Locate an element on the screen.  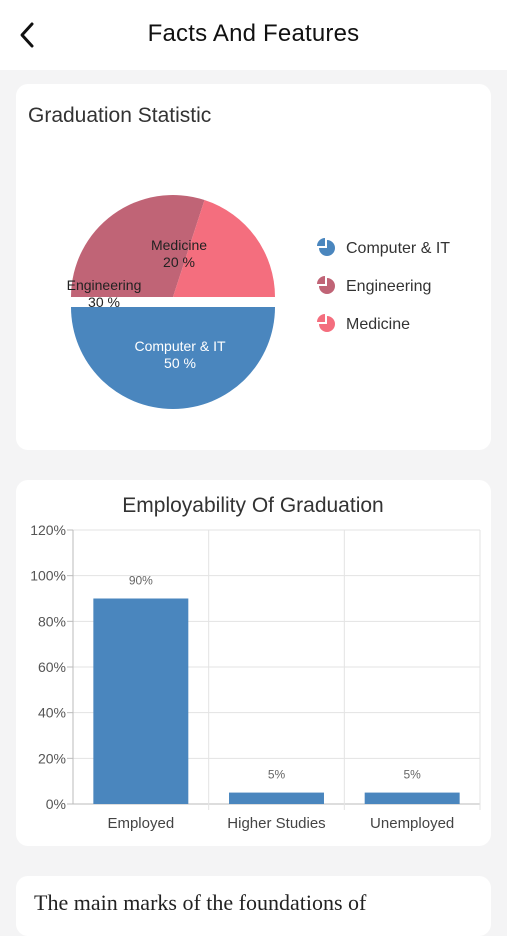
pie-label-value: 20 % is located at coordinates (179, 262).